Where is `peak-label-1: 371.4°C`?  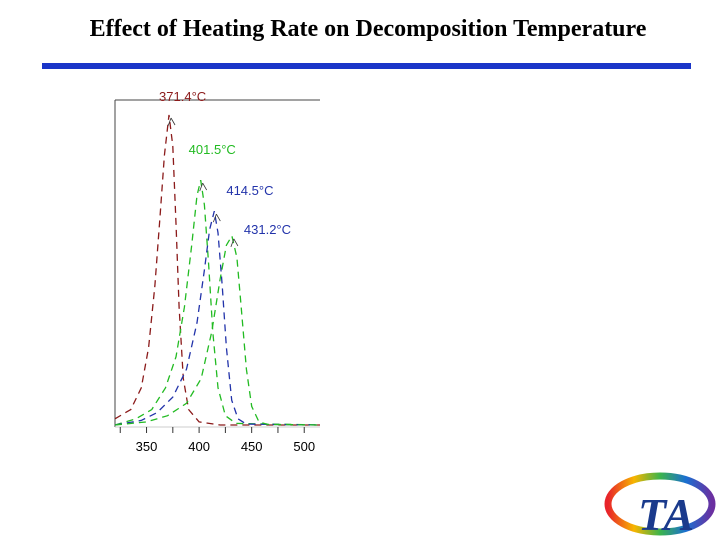 peak-label-1: 371.4°C is located at coordinates (182, 97).